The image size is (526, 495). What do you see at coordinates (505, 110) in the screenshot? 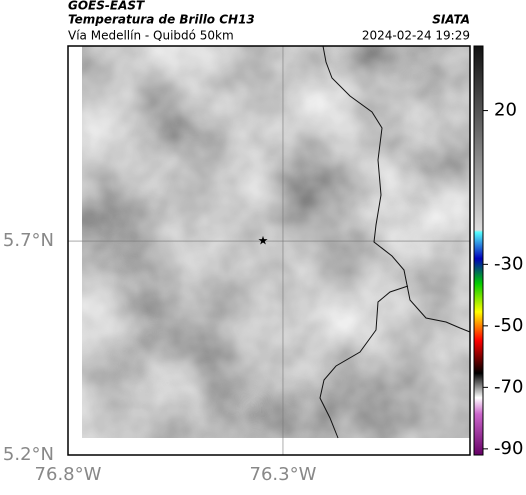
I see `colorbar-tick-label: 20` at bounding box center [505, 110].